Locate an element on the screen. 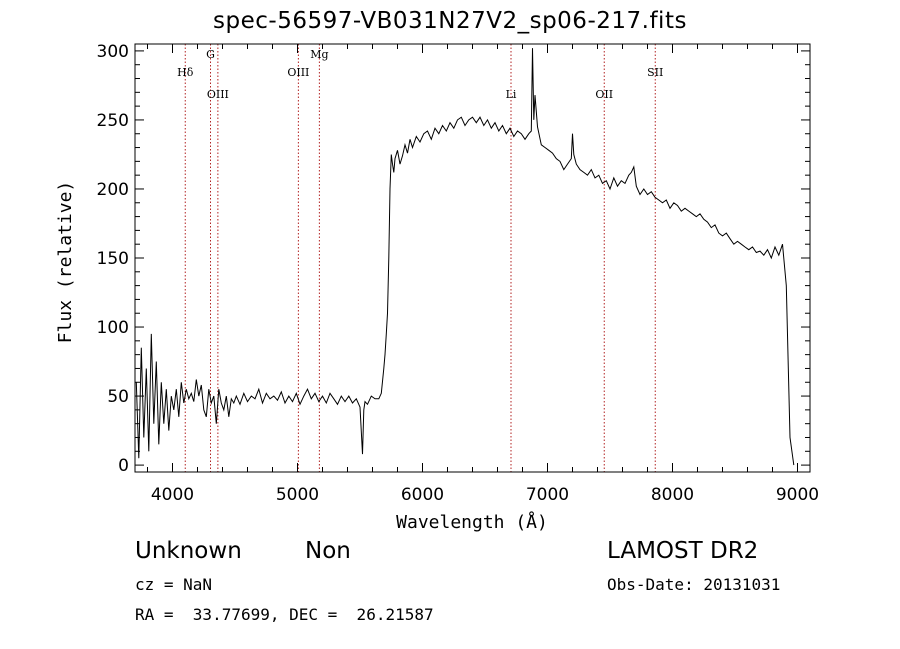  chart-title: spec-56597-VB031N27V2_sp06-217.fits is located at coordinates (450, 21).